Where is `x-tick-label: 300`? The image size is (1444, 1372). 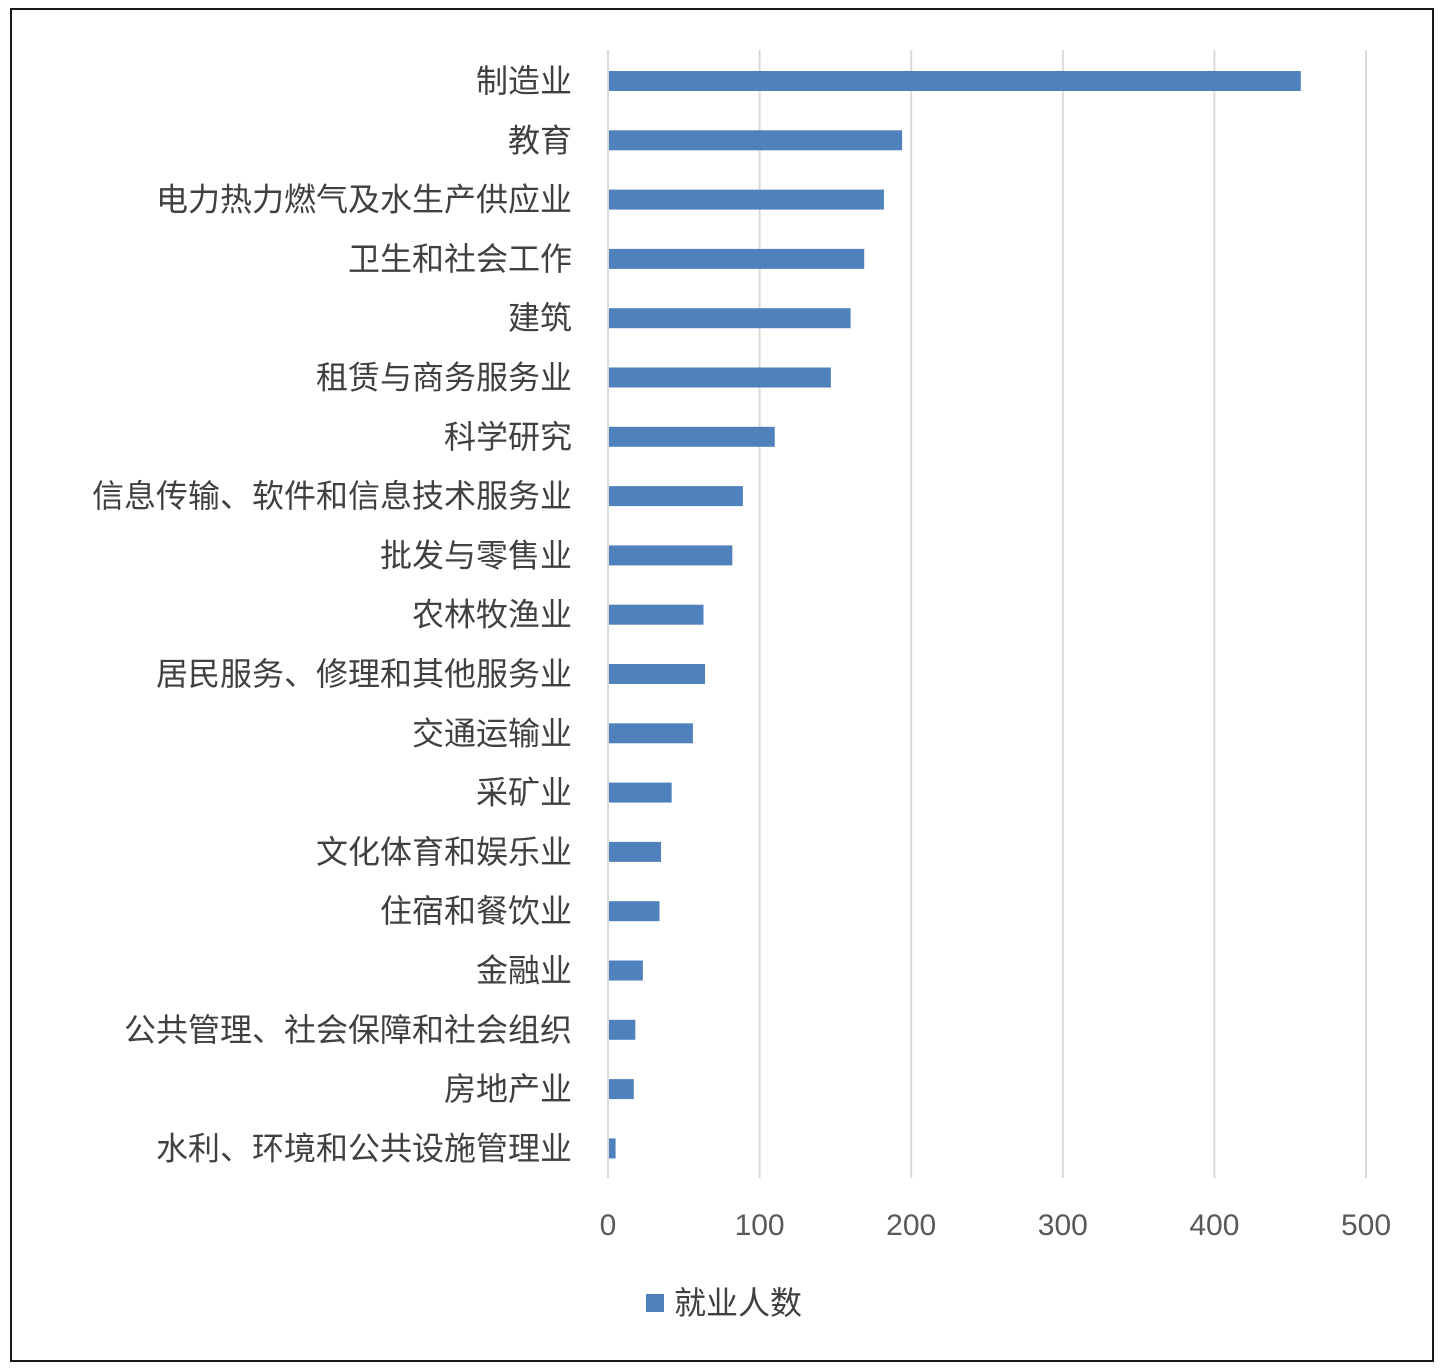 x-tick-label: 300 is located at coordinates (1063, 1225).